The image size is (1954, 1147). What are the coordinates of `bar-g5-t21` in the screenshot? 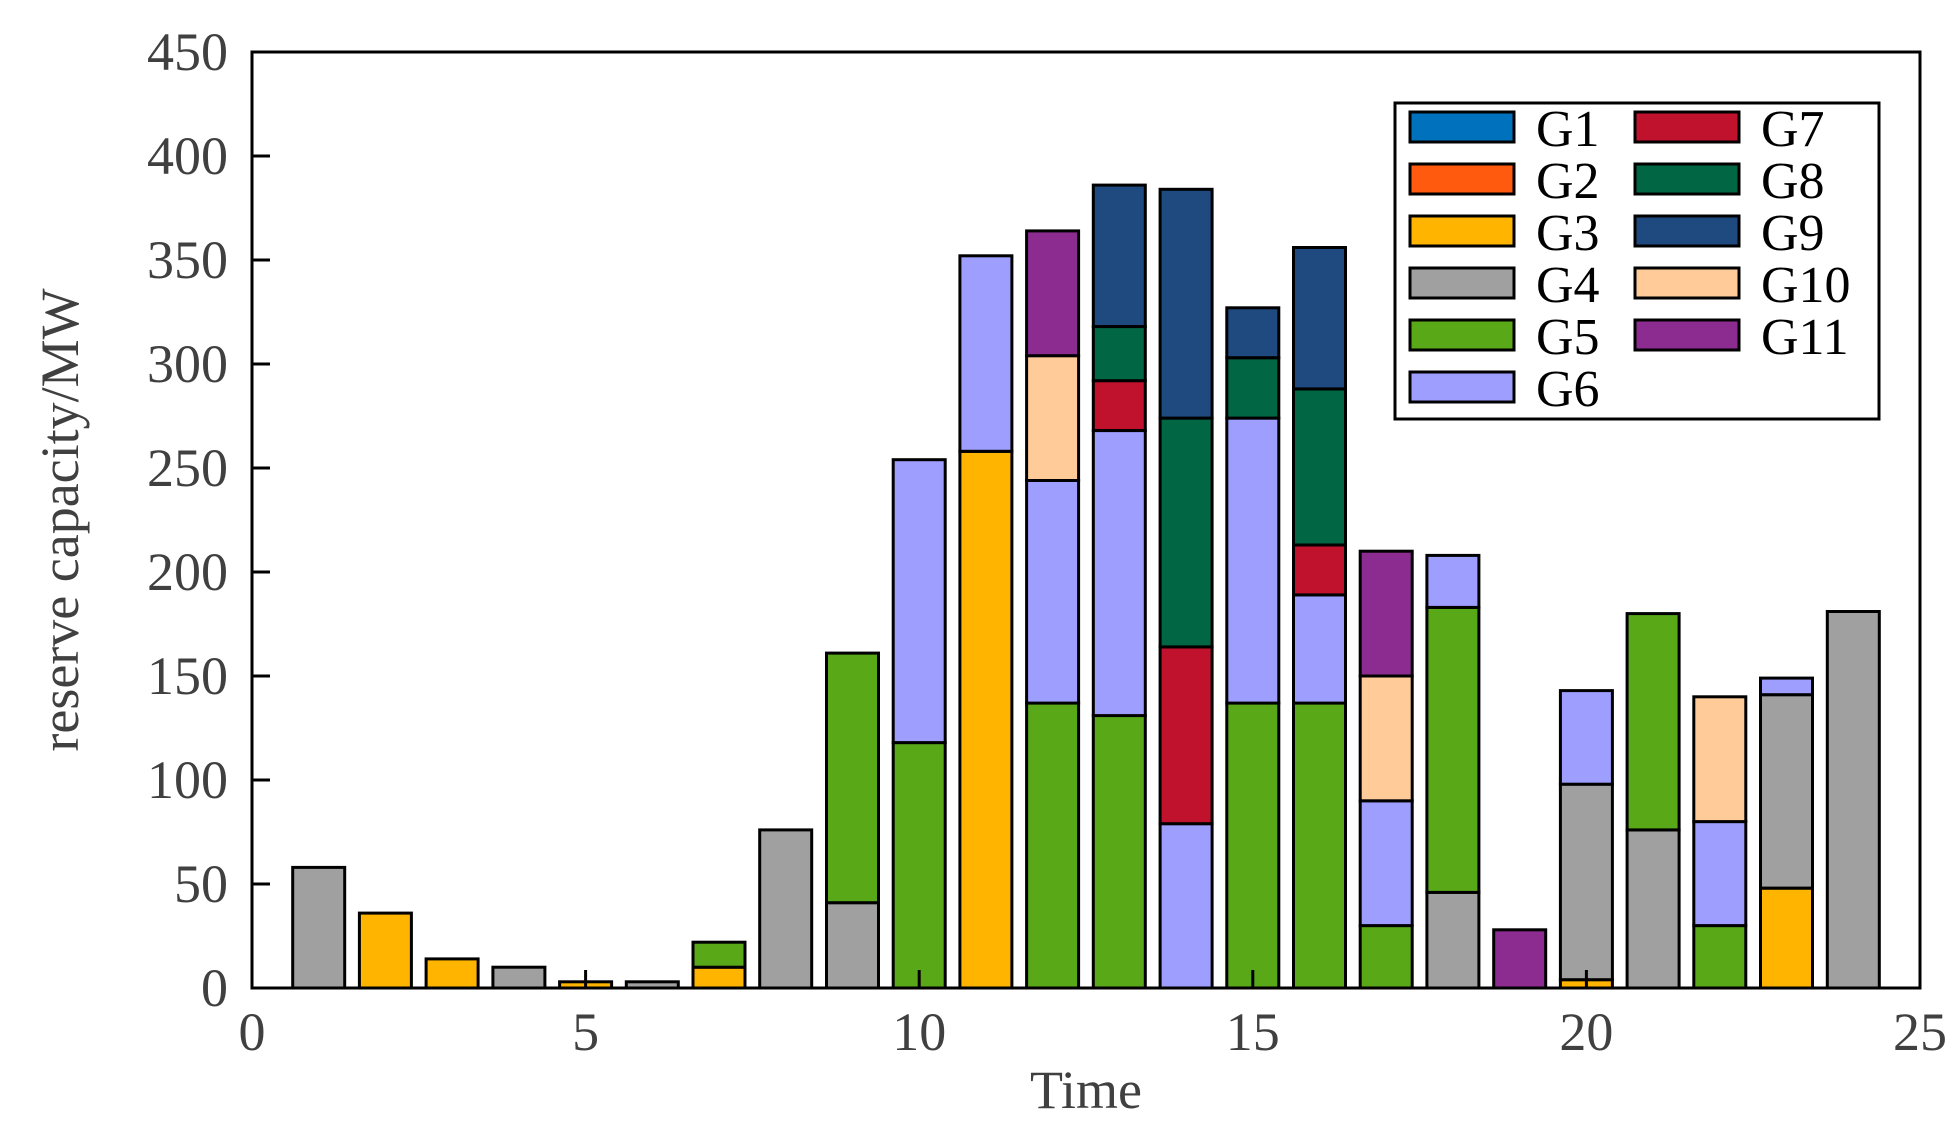 It's located at (1653, 722).